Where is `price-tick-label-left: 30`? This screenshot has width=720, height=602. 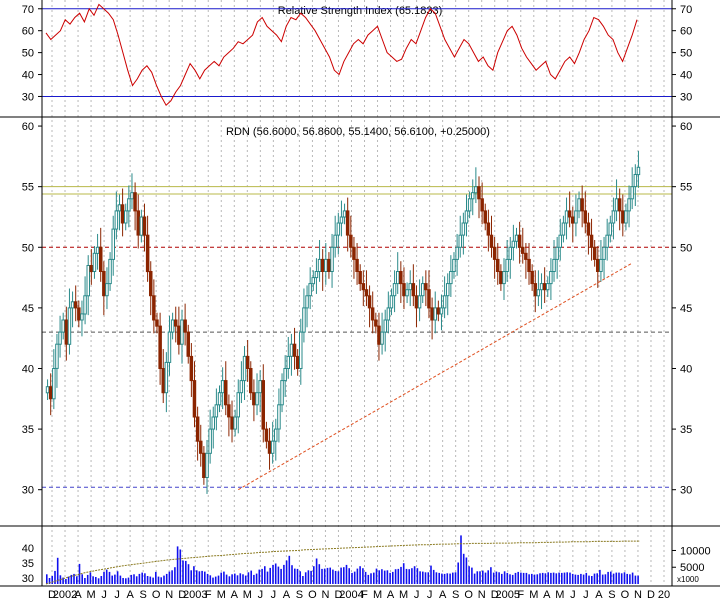
price-tick-label-left: 30 is located at coordinates (28, 491).